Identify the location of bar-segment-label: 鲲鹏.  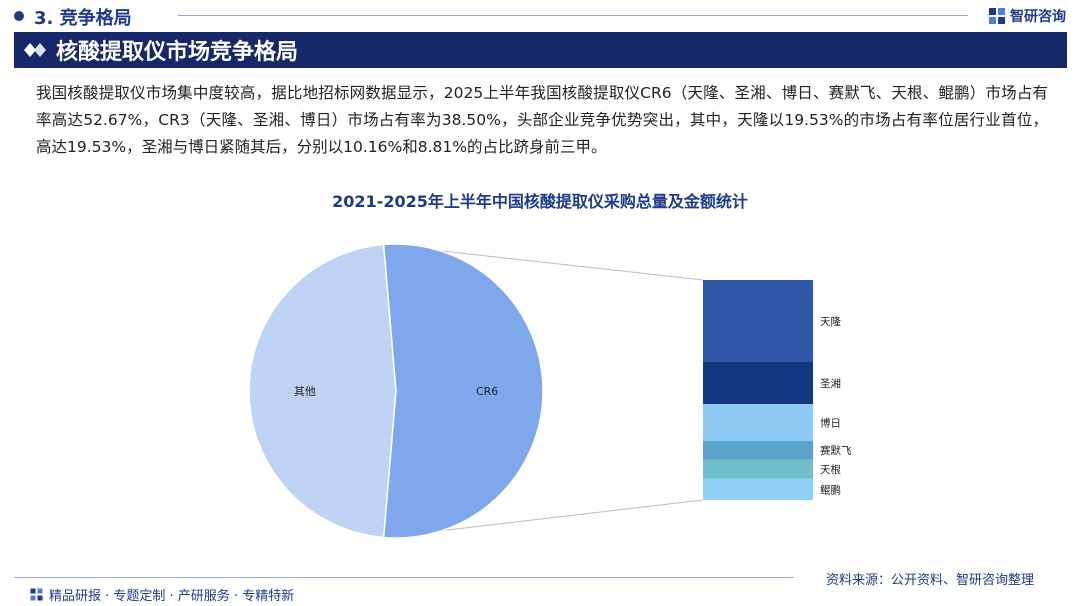
(830, 489).